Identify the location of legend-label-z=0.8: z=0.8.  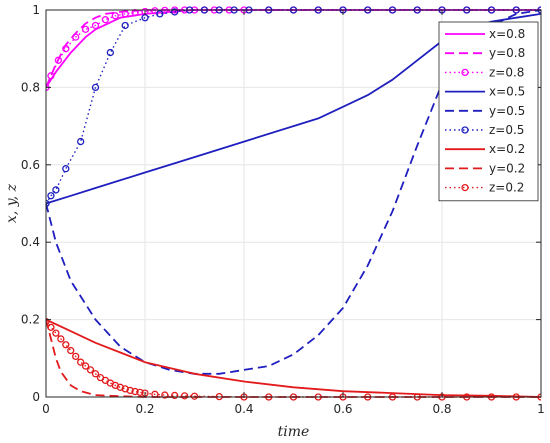
(506, 72).